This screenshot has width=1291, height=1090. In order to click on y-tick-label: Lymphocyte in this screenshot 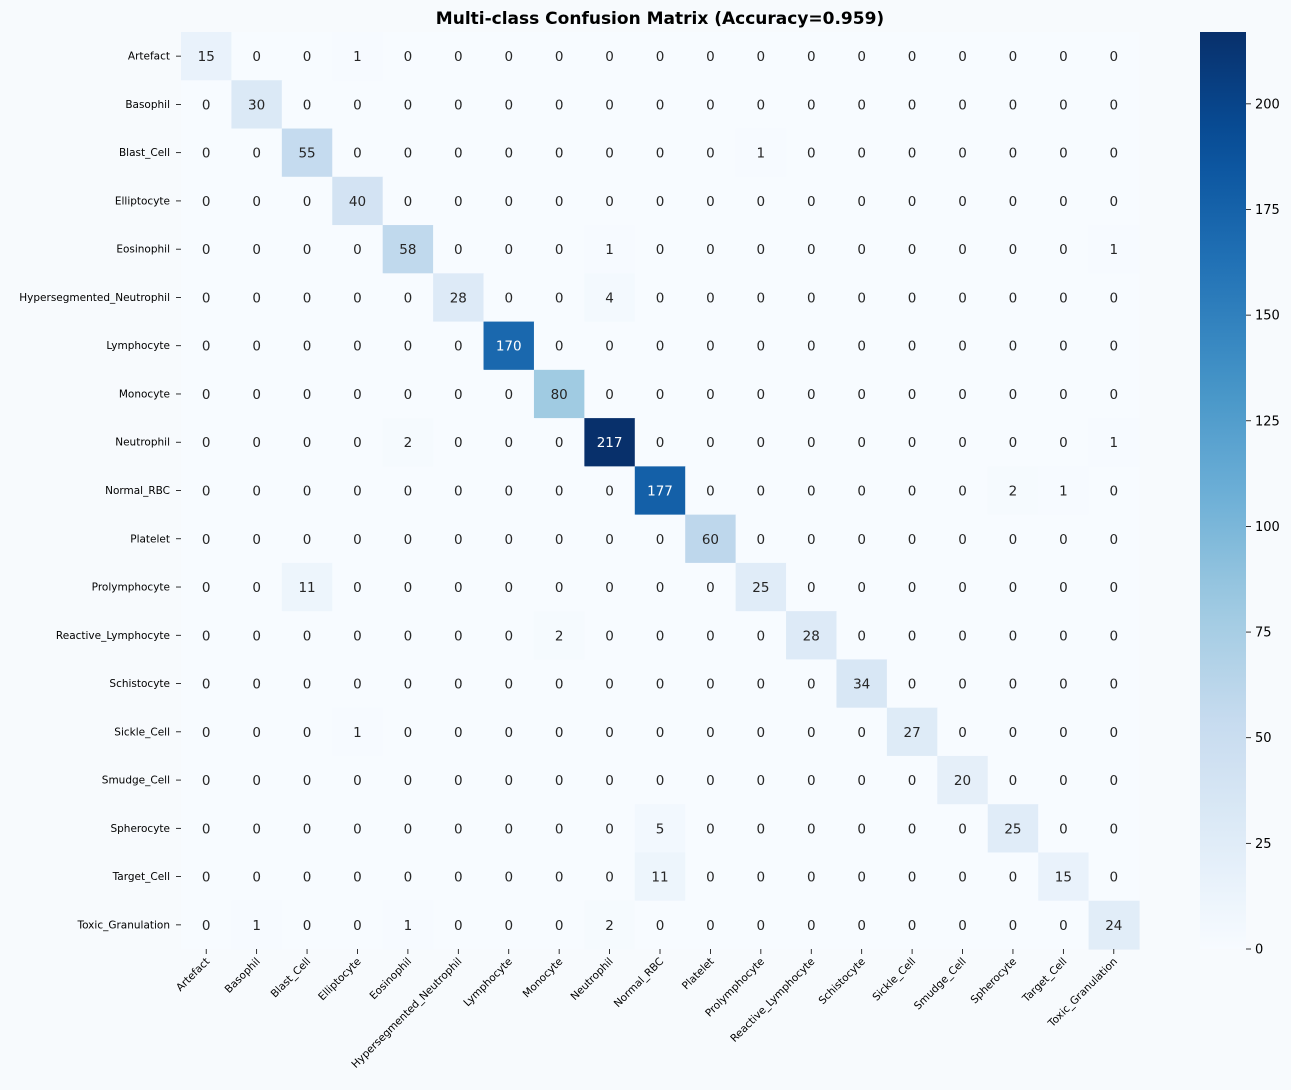, I will do `click(138, 346)`.